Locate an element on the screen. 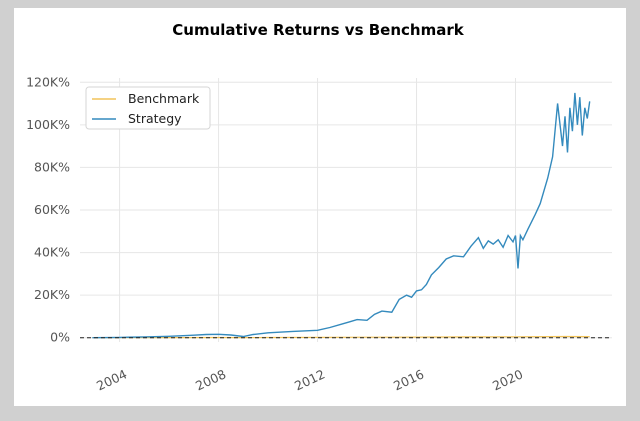  legend-label-strategy: Strategy is located at coordinates (155, 118).